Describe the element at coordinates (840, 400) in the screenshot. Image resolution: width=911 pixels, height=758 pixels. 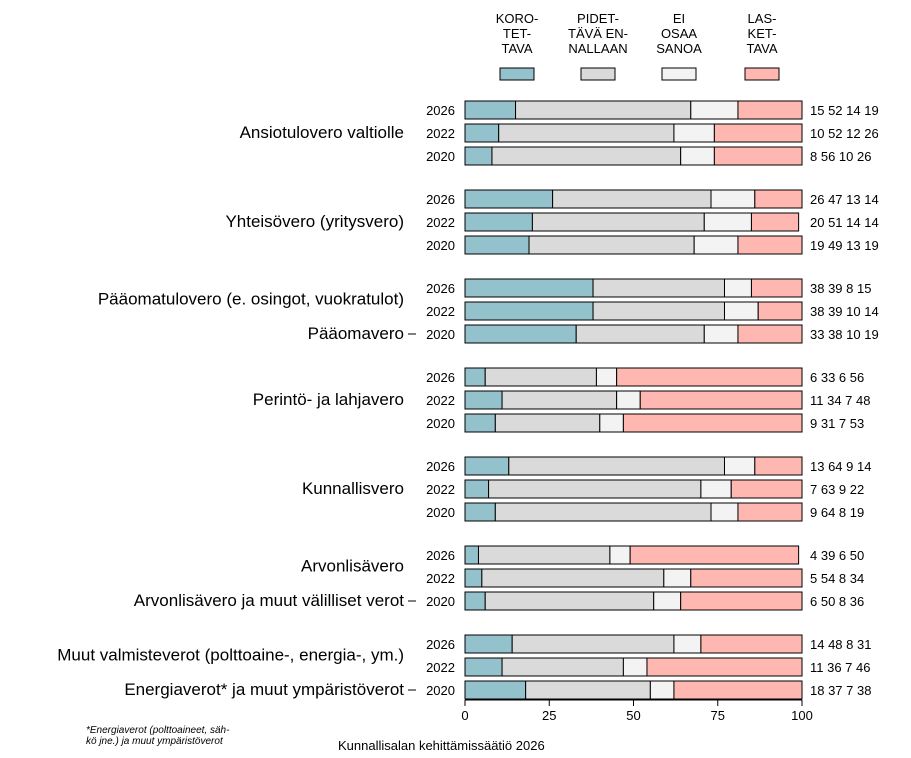
I see `row-values: 11 34 7 48` at that location.